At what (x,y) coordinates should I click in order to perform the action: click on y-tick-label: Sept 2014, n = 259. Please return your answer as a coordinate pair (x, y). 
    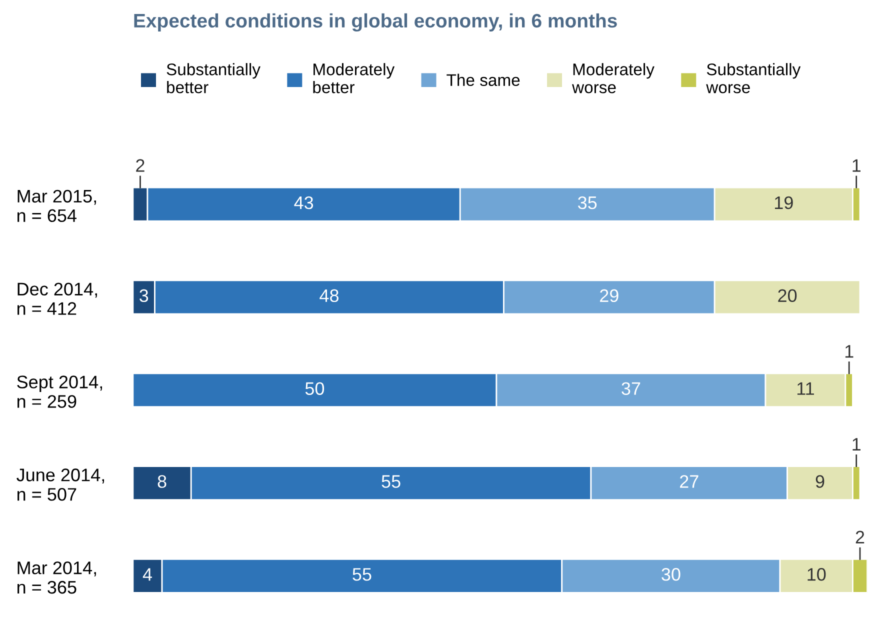
    Looking at the image, I should click on (59, 392).